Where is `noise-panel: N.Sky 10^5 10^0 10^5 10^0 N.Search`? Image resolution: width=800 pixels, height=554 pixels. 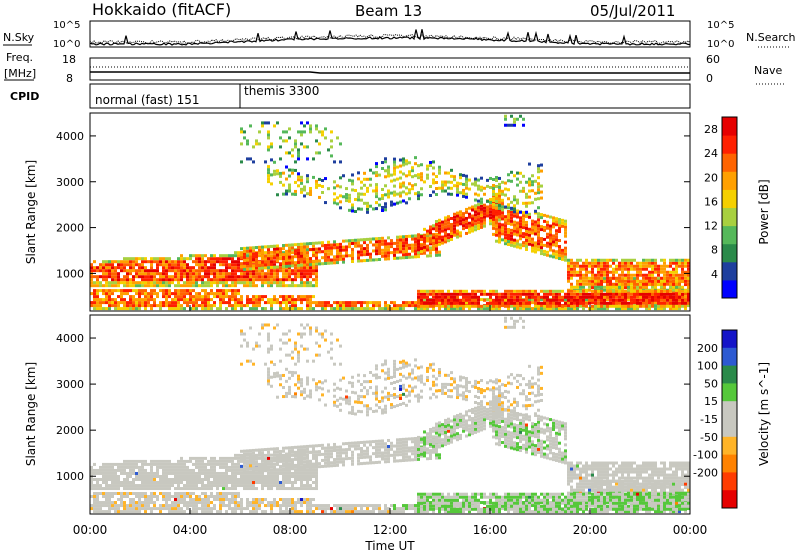
noise-panel: N.Sky 10^5 10^0 10^5 10^0 N.Search is located at coordinates (399, 35).